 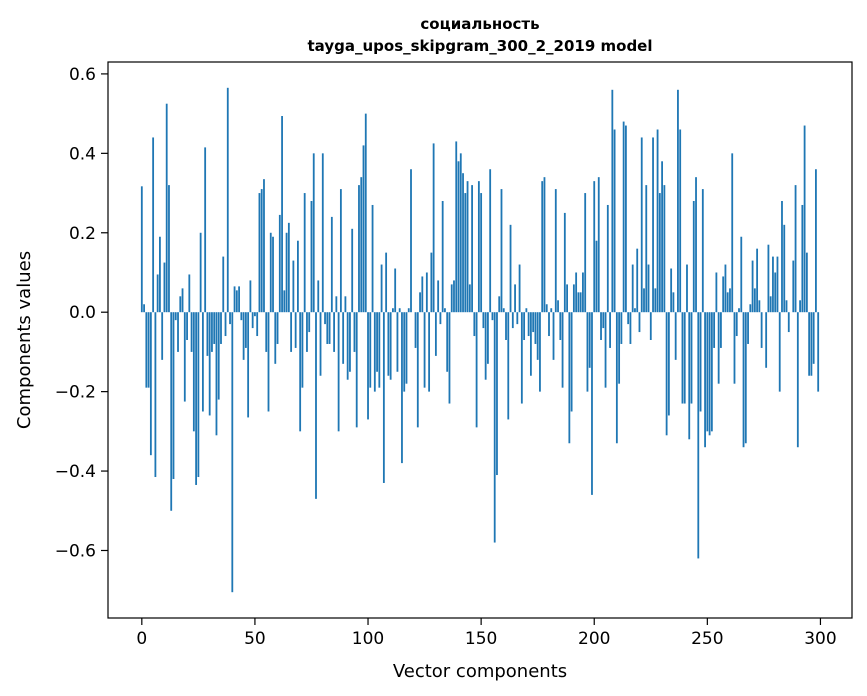 What do you see at coordinates (82, 234) in the screenshot?
I see `y-tick-label: 0.2` at bounding box center [82, 234].